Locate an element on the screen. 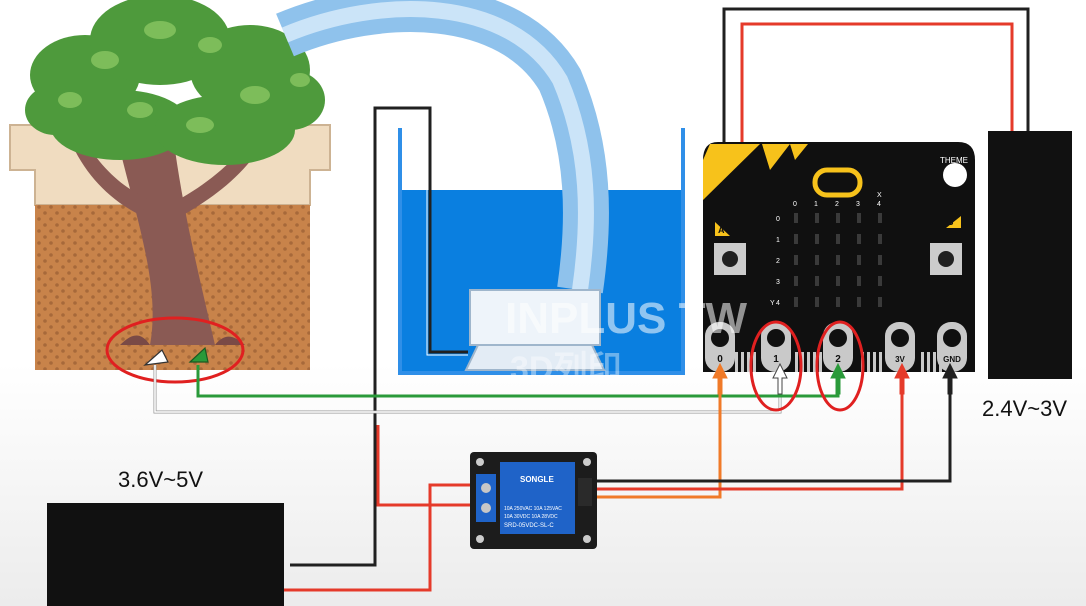 The image size is (1086, 606). battery-left-voltage: 3.6V~5V is located at coordinates (160, 479).